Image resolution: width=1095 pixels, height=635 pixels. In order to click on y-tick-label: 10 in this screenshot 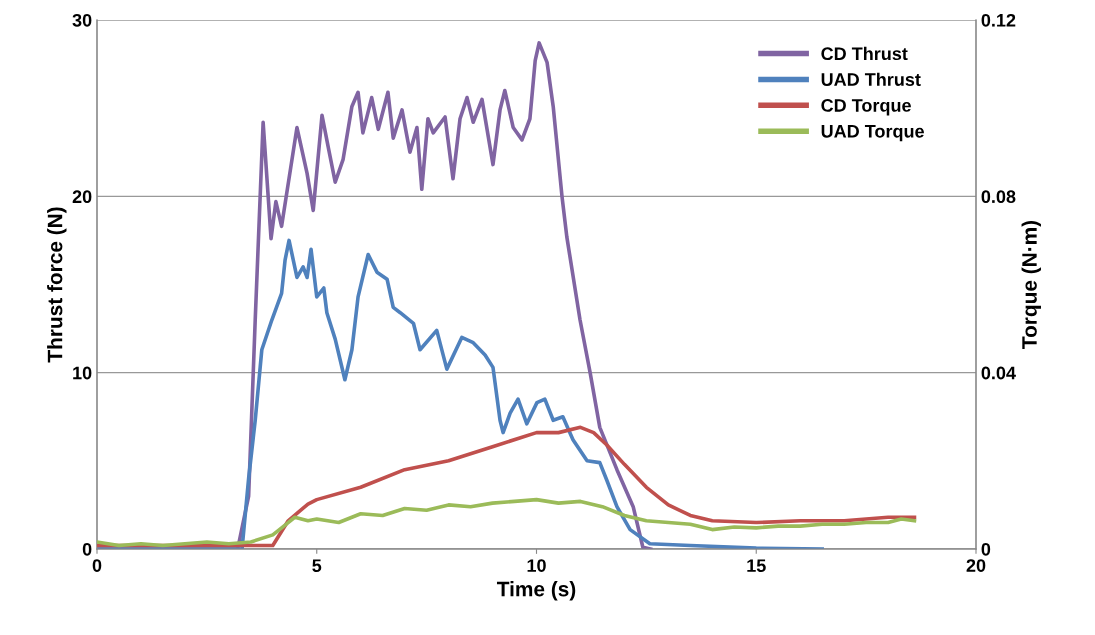, I will do `click(82, 373)`.